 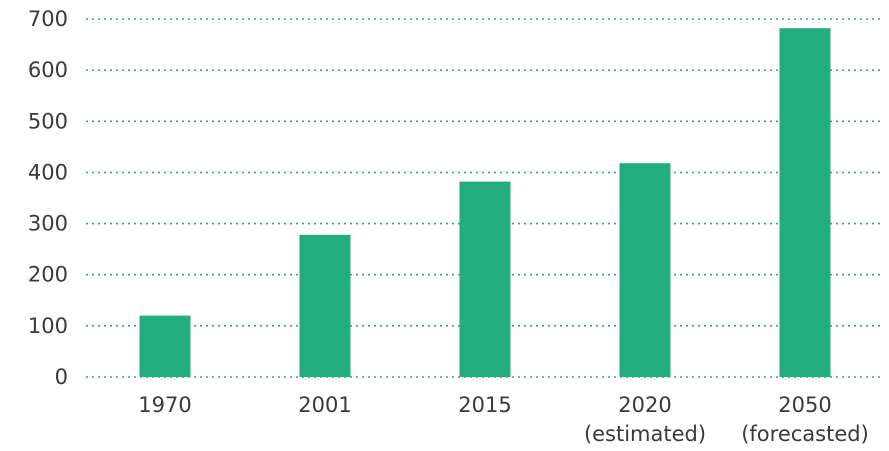 I want to click on y-tick-label: 200, so click(x=48, y=275).